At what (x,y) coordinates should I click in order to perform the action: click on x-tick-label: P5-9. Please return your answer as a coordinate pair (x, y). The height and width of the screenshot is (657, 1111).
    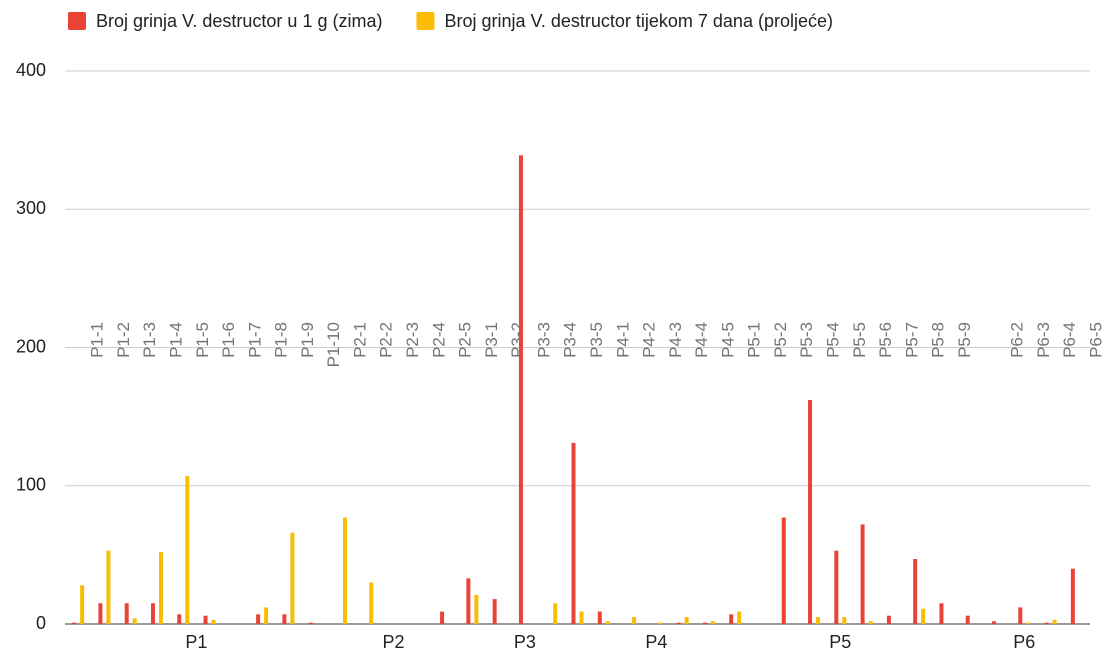
    Looking at the image, I should click on (964, 340).